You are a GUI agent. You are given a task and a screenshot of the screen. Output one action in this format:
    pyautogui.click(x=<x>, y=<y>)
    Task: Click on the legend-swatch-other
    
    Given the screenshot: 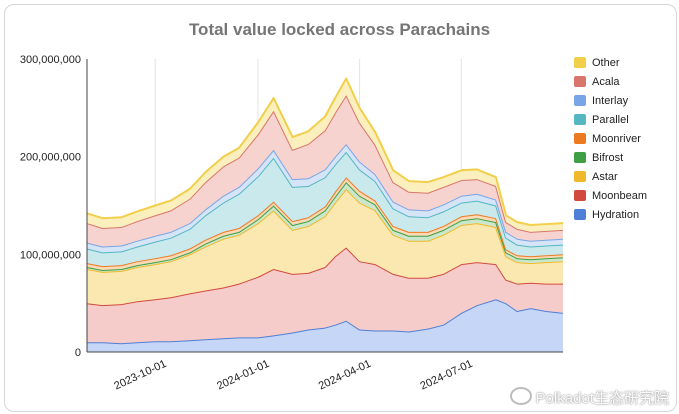 What is the action you would take?
    pyautogui.click(x=580, y=62)
    